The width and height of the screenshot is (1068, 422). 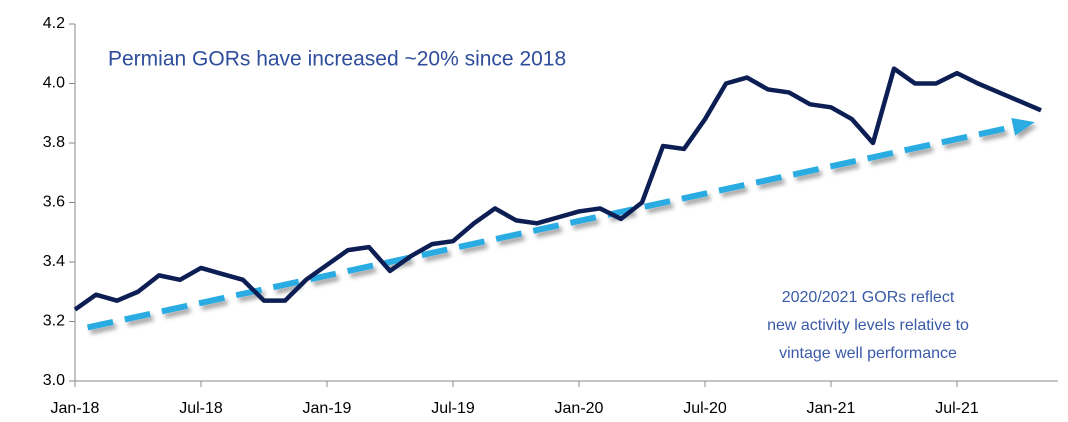 I want to click on y-tick-label: 3.0, so click(x=54, y=380).